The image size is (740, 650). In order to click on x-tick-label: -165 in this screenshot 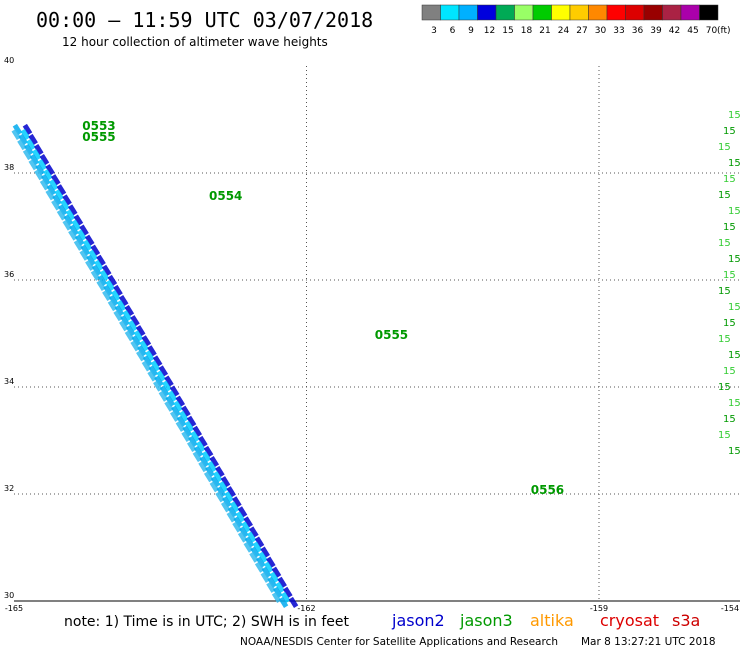, I will do `click(14, 608)`.